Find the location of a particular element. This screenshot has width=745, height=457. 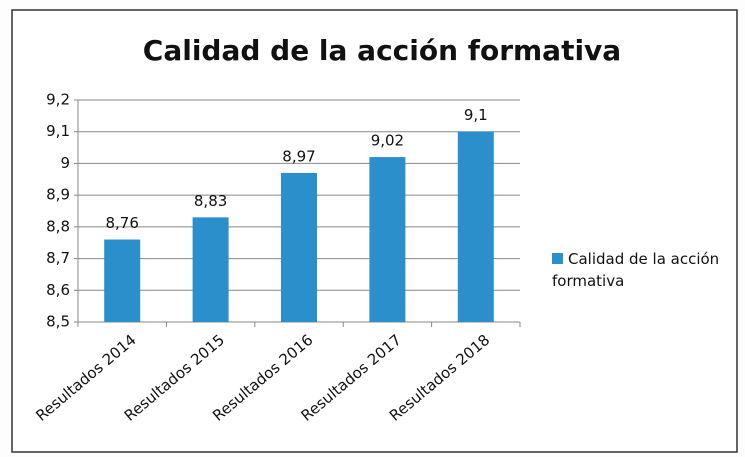

legend-label: Calidad de la acción formativa is located at coordinates (636, 270).